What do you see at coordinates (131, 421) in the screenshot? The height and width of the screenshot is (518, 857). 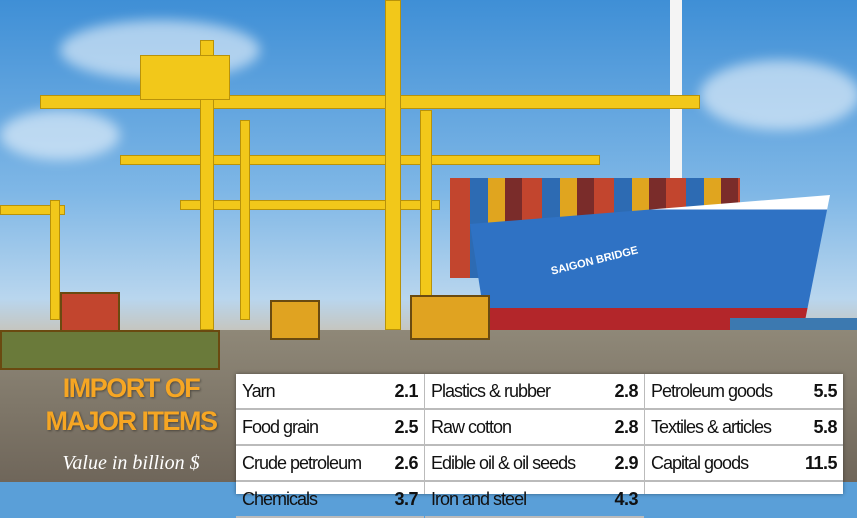 I see `title-line-2: MAJOR ITEMS` at bounding box center [131, 421].